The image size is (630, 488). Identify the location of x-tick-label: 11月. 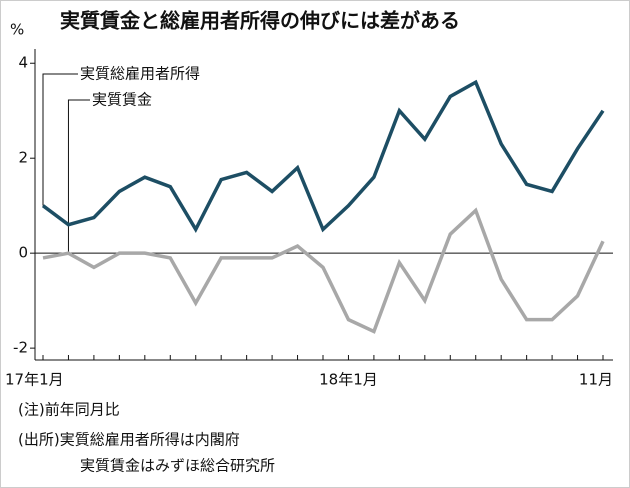
(596, 380).